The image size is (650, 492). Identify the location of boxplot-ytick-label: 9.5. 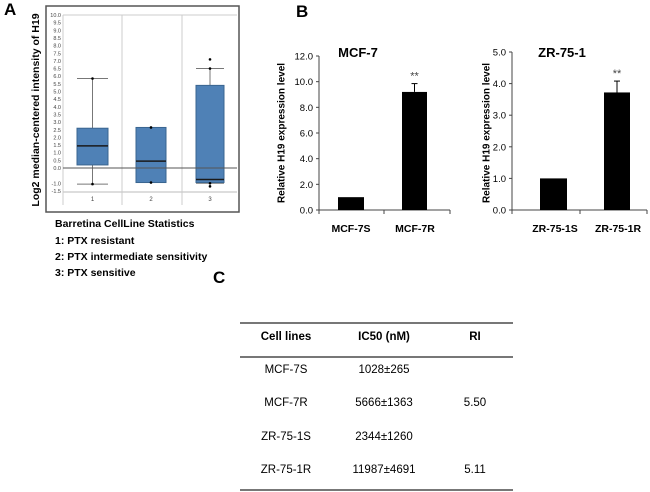
(57, 24).